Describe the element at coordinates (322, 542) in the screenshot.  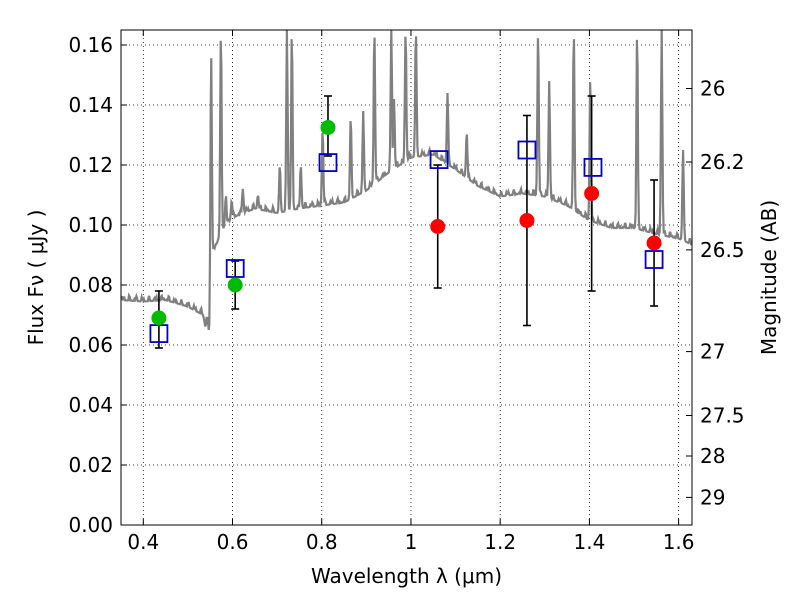
I see `x-tick-label: 0.8` at that location.